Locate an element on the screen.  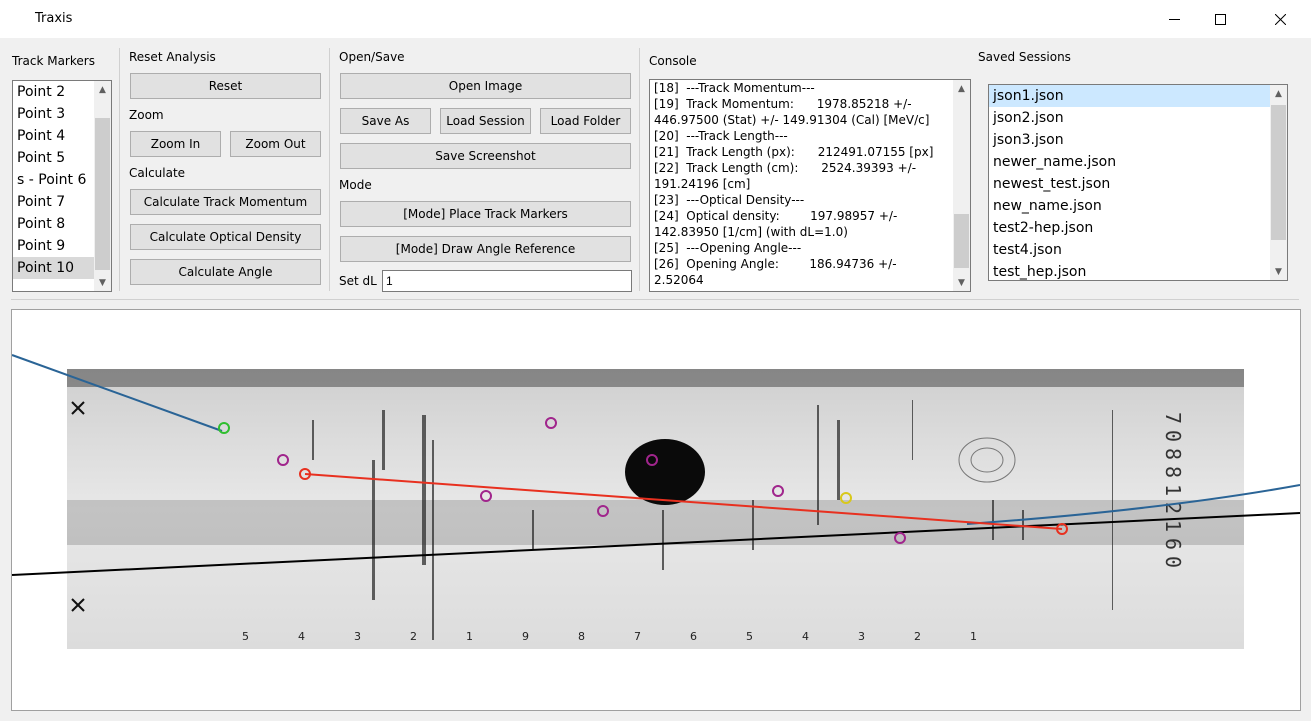
side-character: 8 is located at coordinates (1173, 454).